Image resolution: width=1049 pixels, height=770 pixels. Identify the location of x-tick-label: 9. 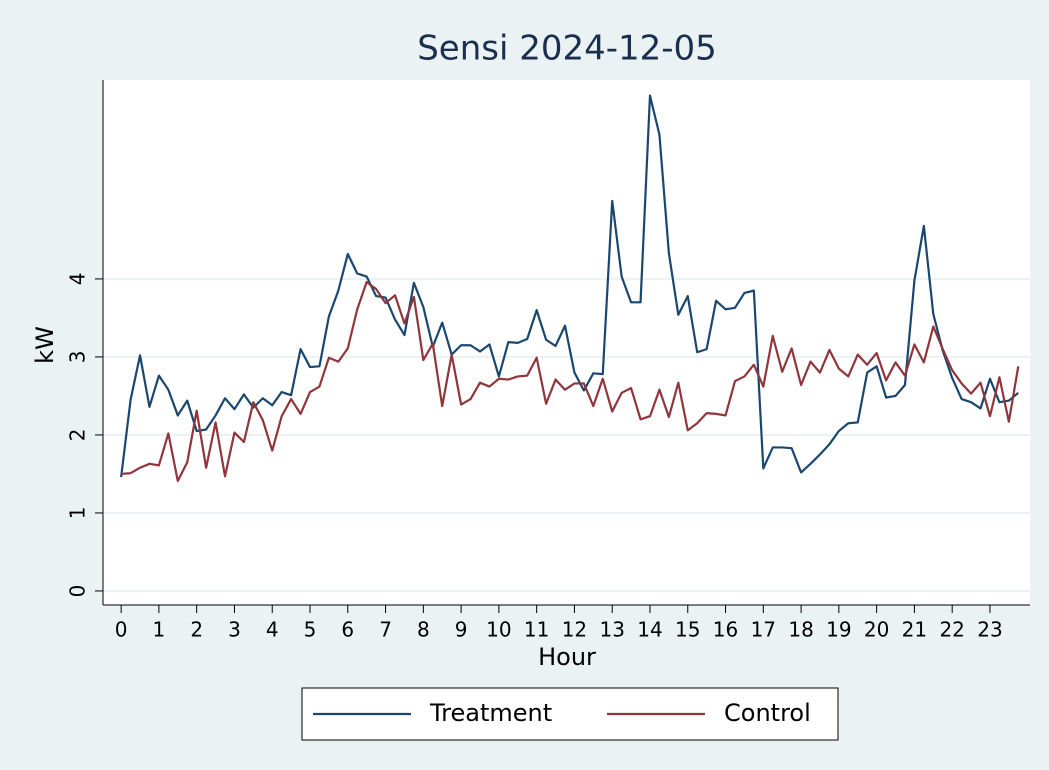
(461, 630).